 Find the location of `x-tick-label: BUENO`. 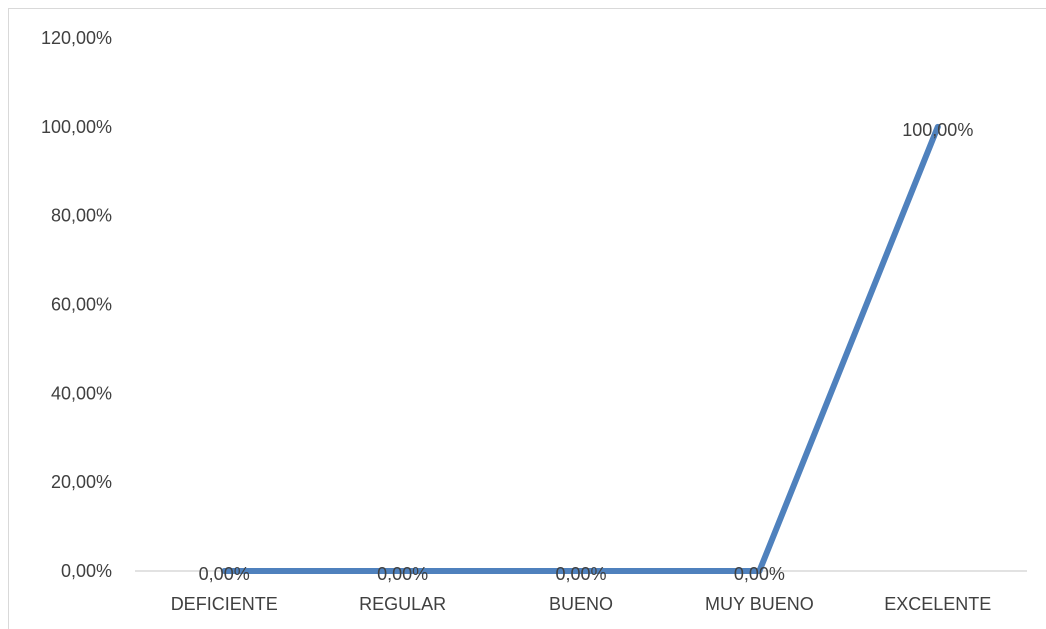

x-tick-label: BUENO is located at coordinates (581, 604).